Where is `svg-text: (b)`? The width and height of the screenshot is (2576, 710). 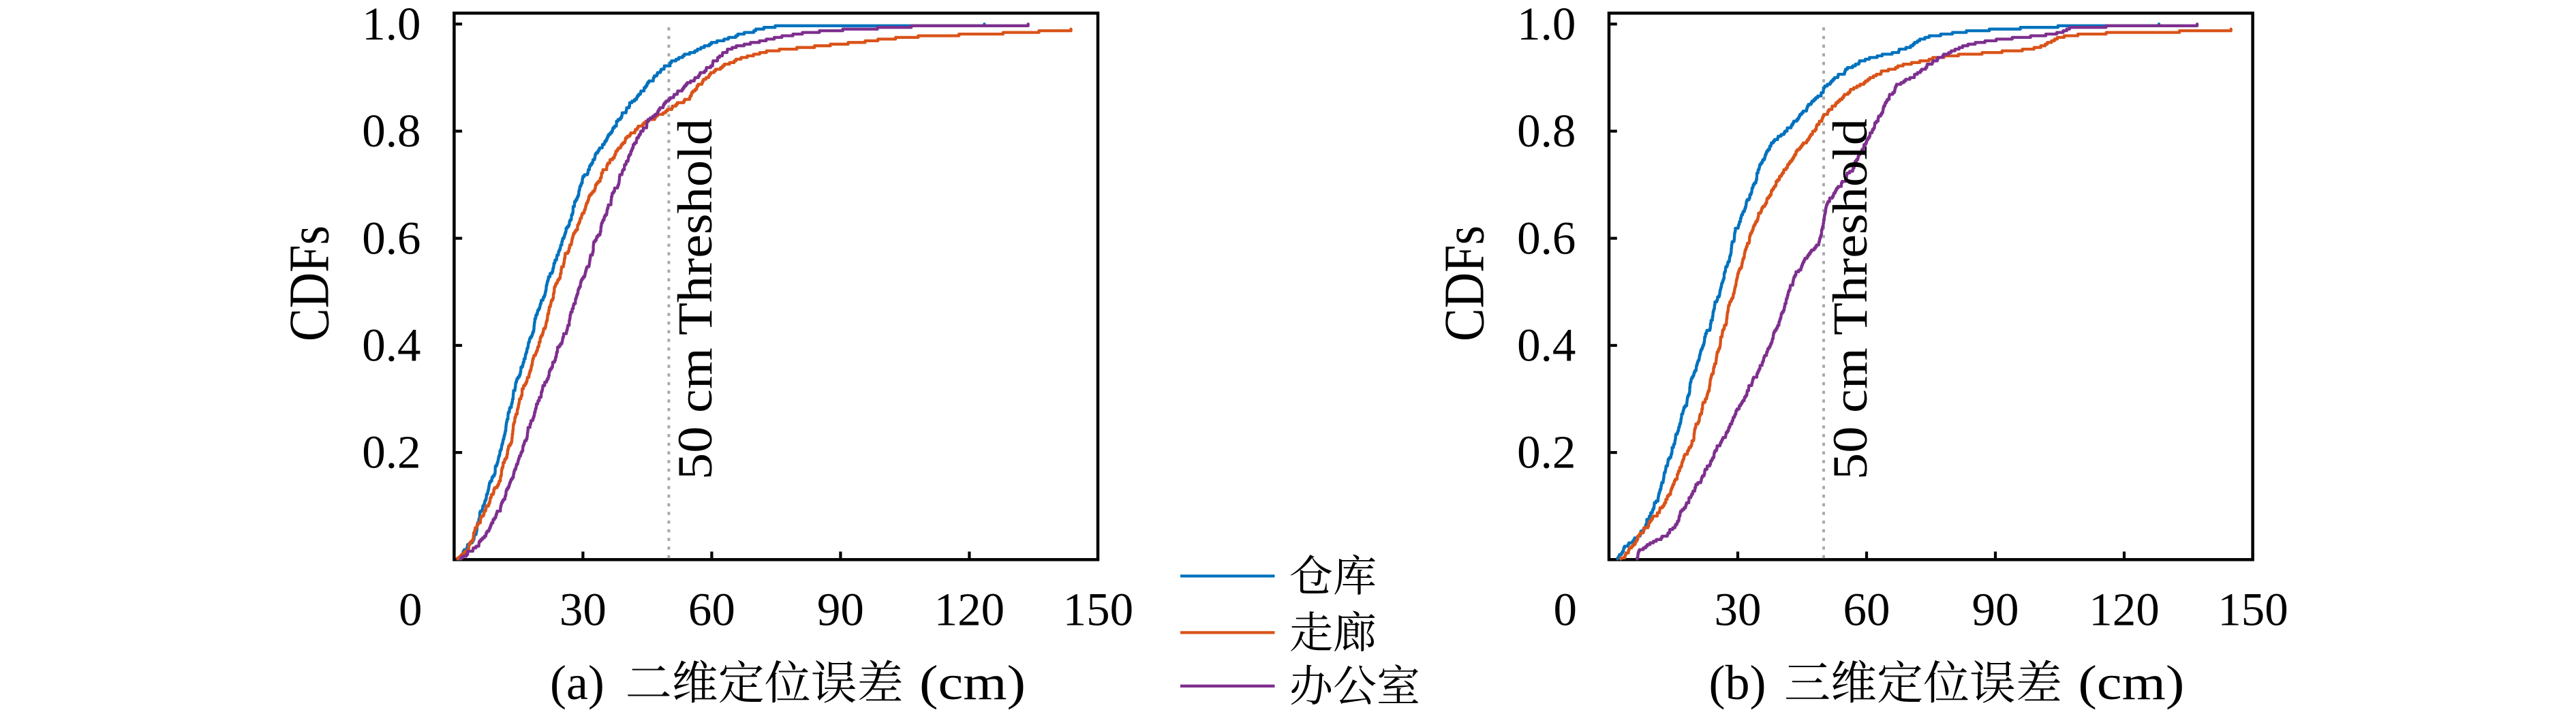
svg-text: (b) is located at coordinates (1737, 682).